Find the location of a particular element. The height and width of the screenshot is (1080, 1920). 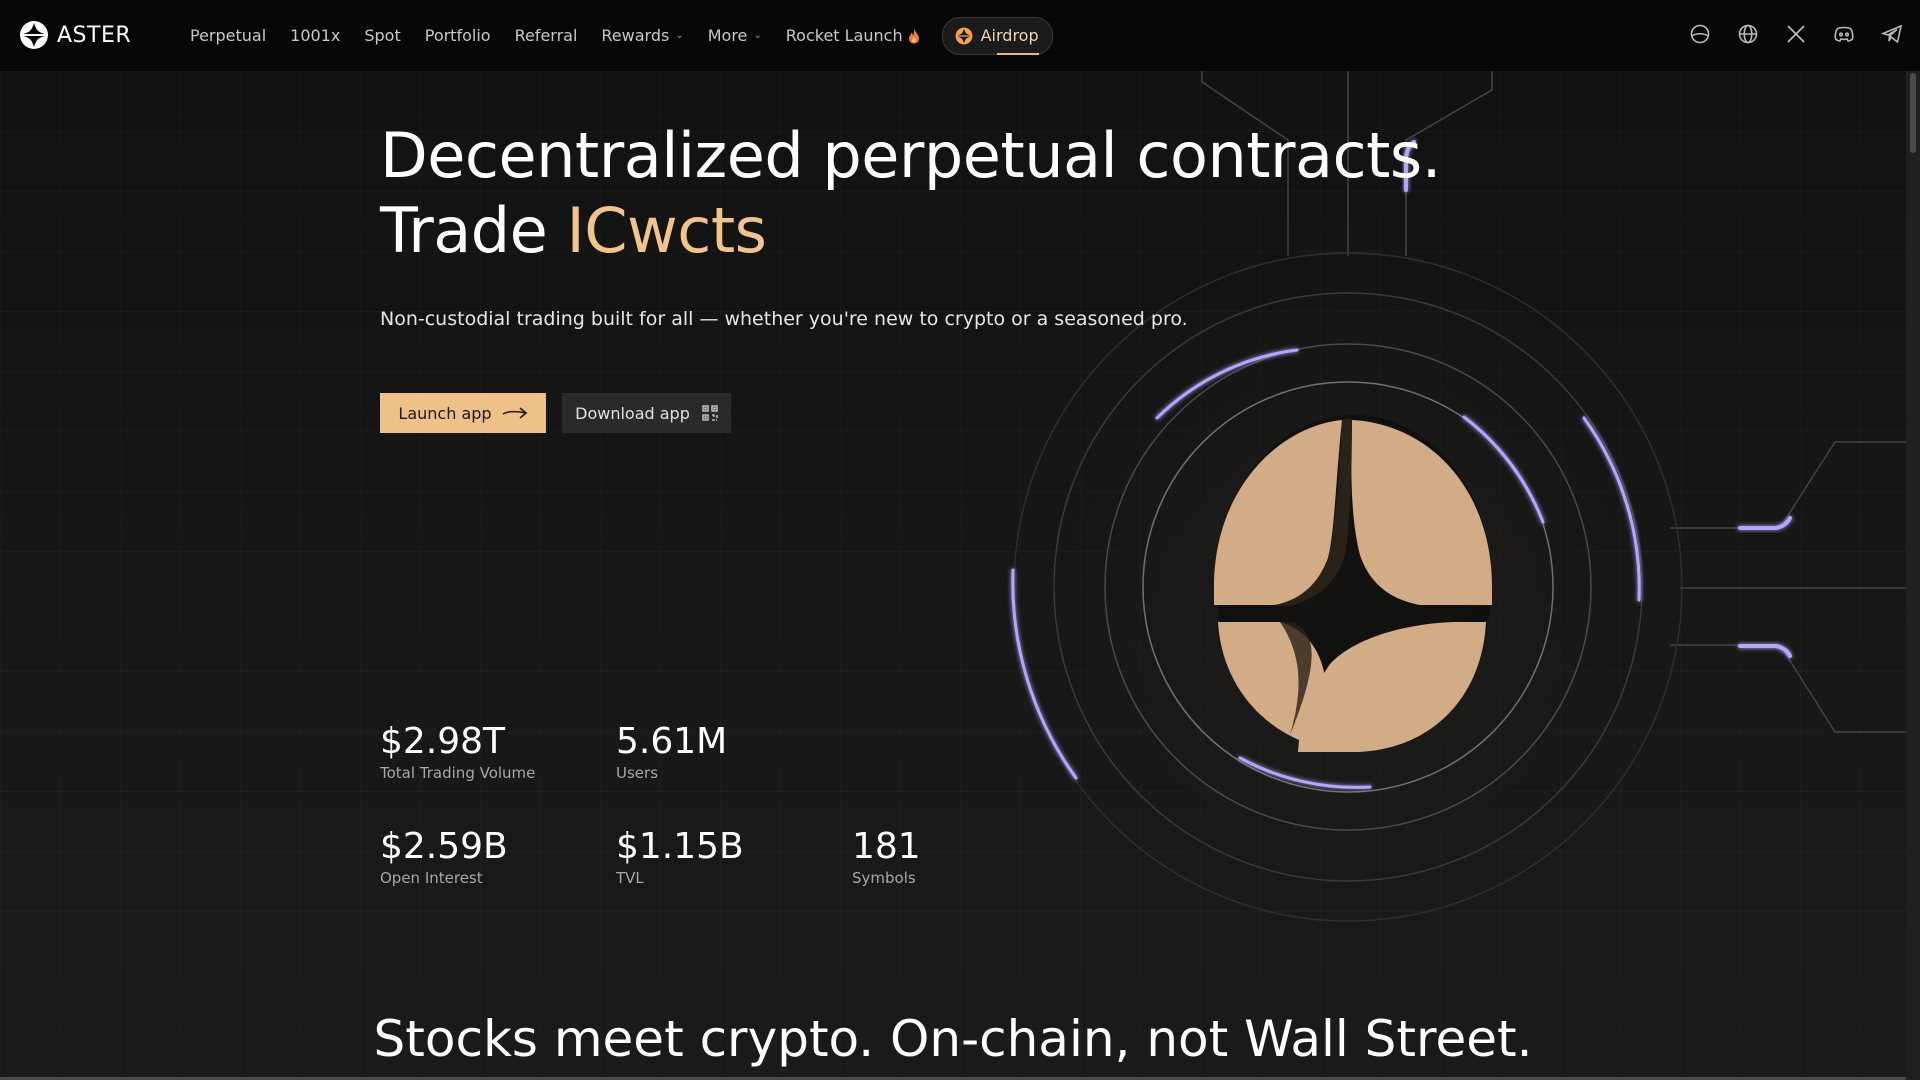

stat-label: Total Trading Volume is located at coordinates (458, 773).